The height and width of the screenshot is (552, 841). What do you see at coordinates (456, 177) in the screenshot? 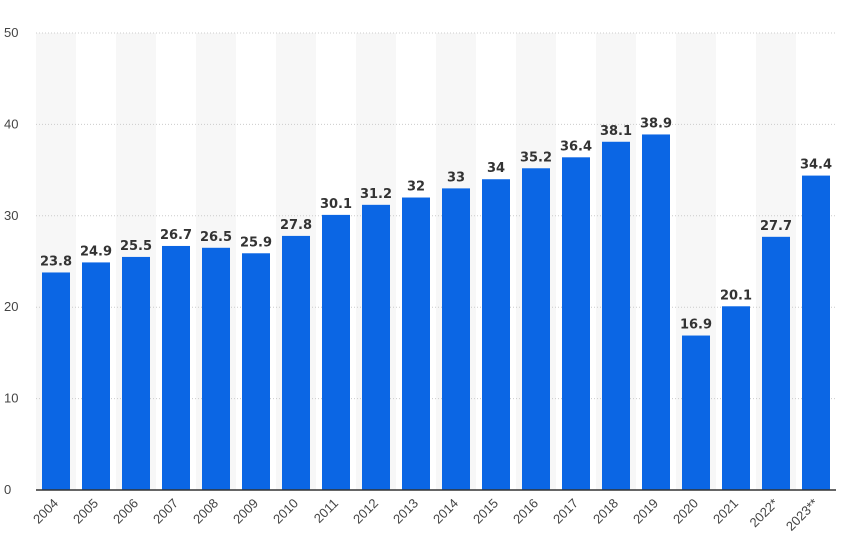
I see `data-label: 33` at bounding box center [456, 177].